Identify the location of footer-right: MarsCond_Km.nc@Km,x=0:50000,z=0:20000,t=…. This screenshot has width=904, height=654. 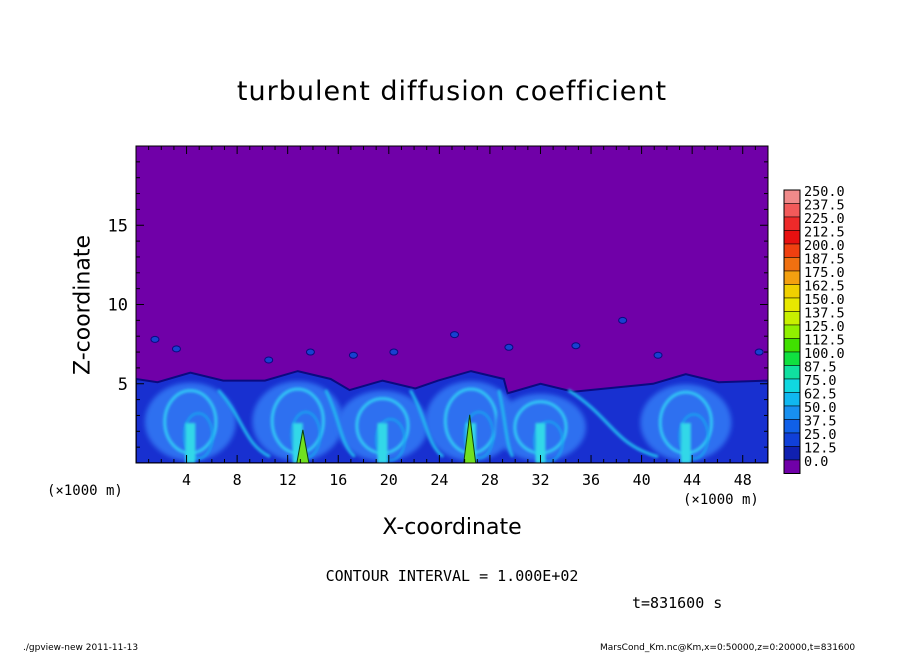
(728, 648).